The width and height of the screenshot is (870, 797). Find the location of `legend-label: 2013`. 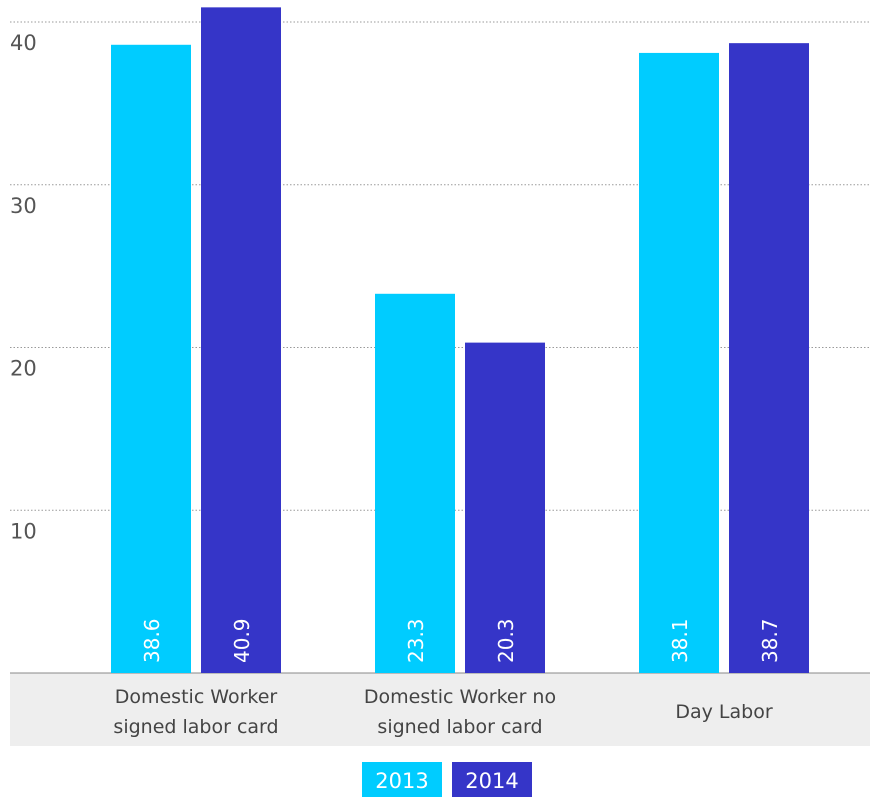

legend-label: 2013 is located at coordinates (401, 781).